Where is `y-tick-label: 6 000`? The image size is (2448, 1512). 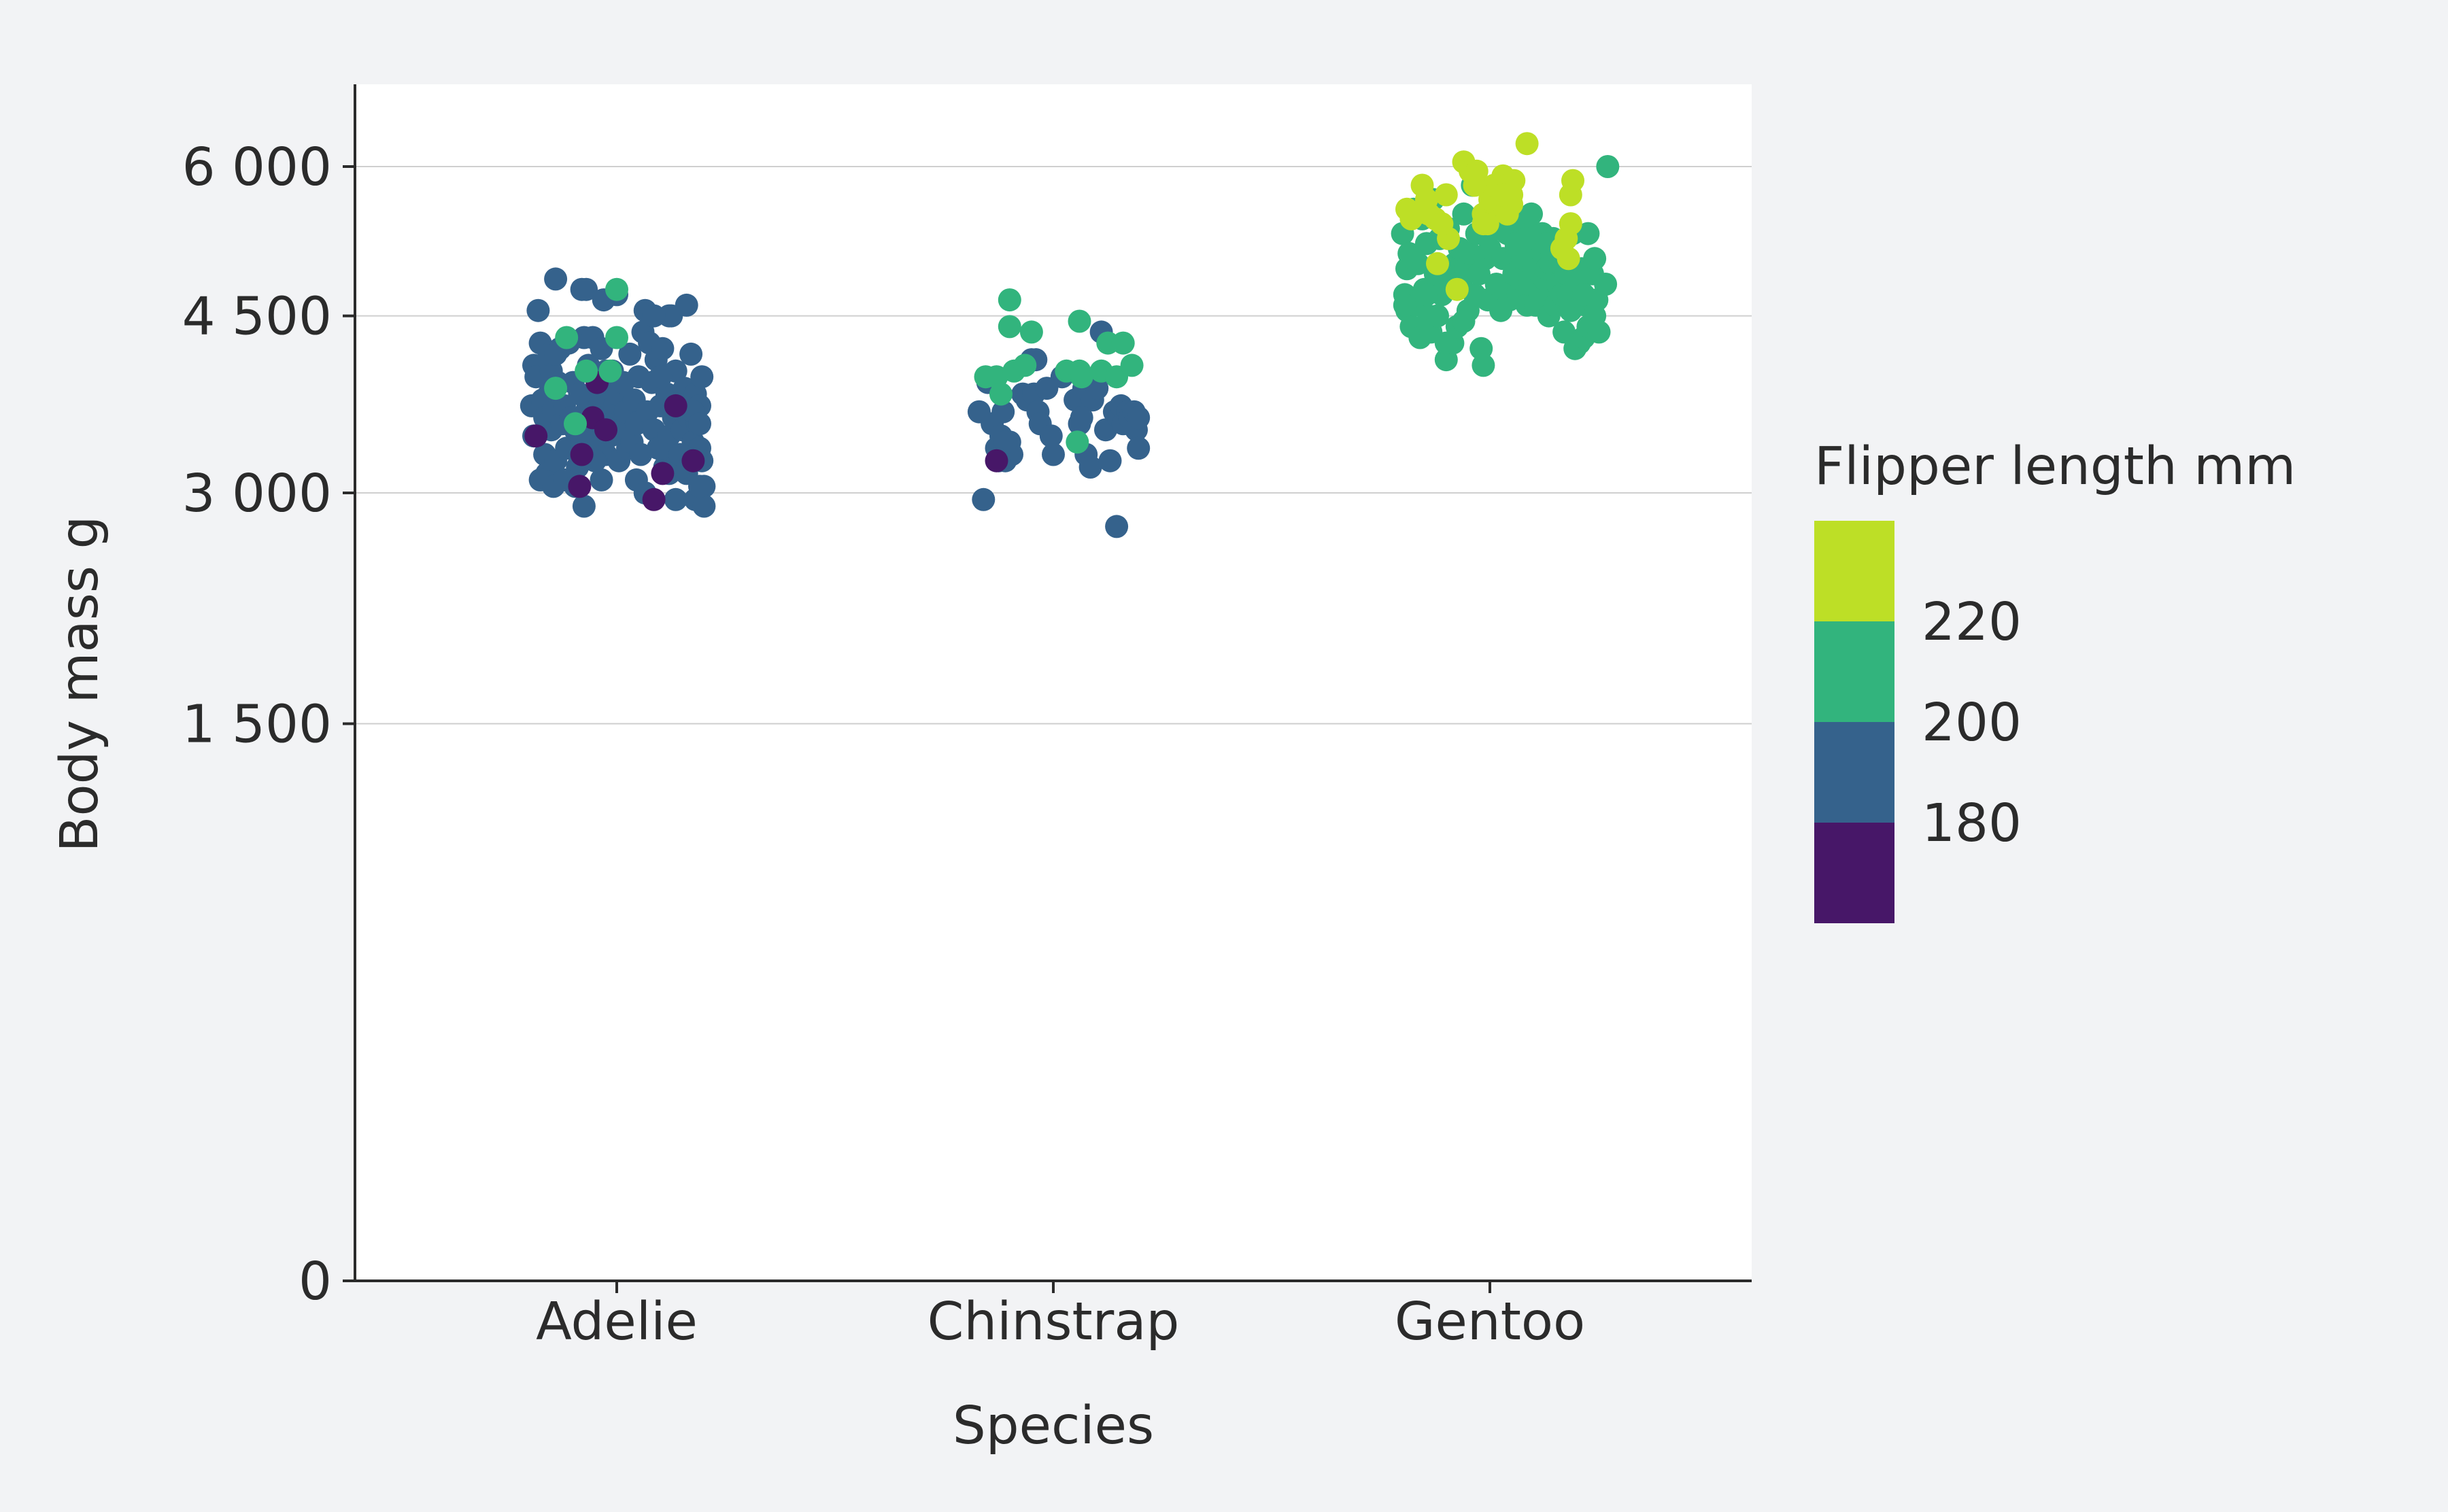 y-tick-label: 6 000 is located at coordinates (257, 167).